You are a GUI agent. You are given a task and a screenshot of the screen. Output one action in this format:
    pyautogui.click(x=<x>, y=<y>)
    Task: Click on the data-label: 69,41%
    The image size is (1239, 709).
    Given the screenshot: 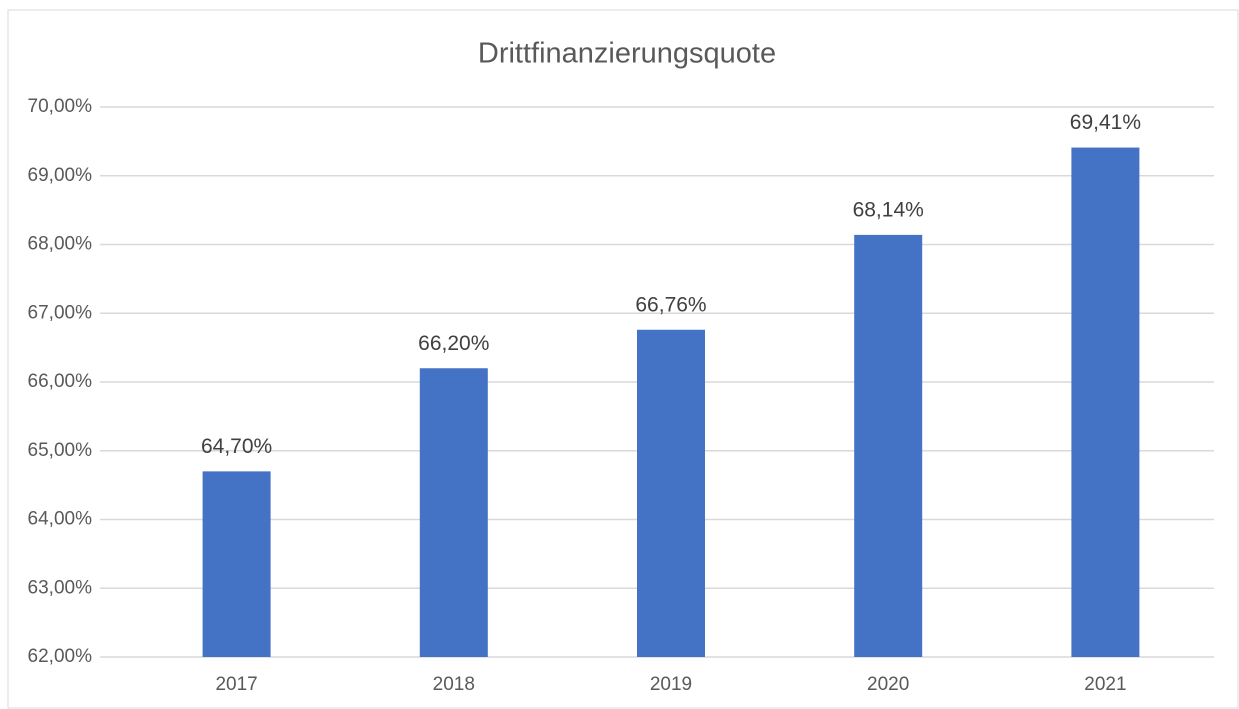 What is the action you would take?
    pyautogui.click(x=1105, y=122)
    